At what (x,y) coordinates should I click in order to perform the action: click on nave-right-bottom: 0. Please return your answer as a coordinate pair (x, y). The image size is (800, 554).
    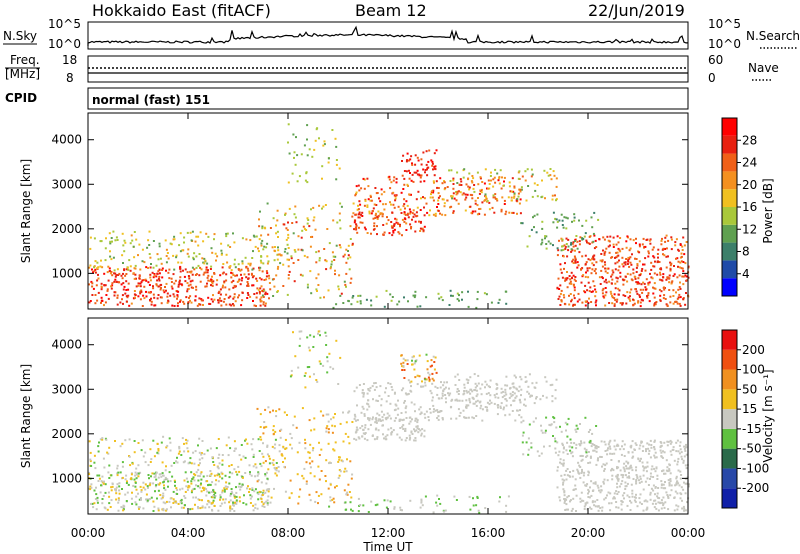
    Looking at the image, I should click on (712, 78).